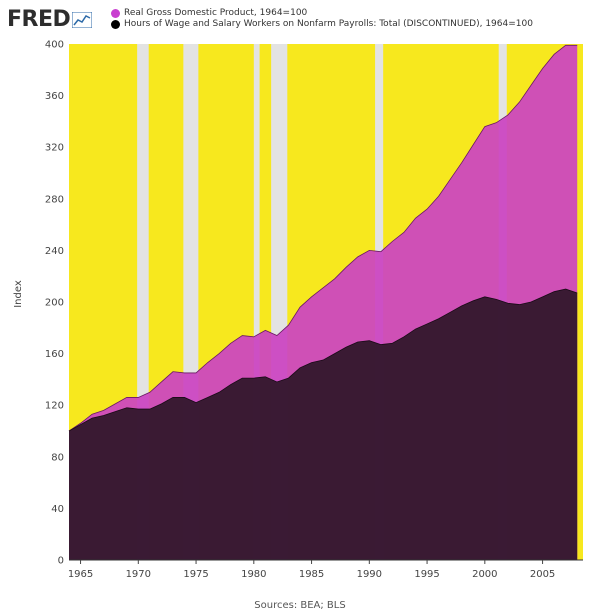 The image size is (600, 614). I want to click on legend-item-gdp: Real Gross Domestic Product, 1964=100, so click(322, 13).